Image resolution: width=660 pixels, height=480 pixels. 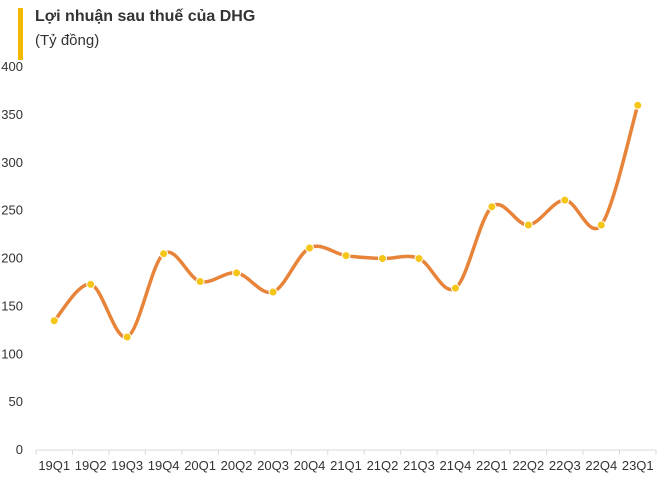 What do you see at coordinates (310, 465) in the screenshot?
I see `x-tick-label: 20Q4` at bounding box center [310, 465].